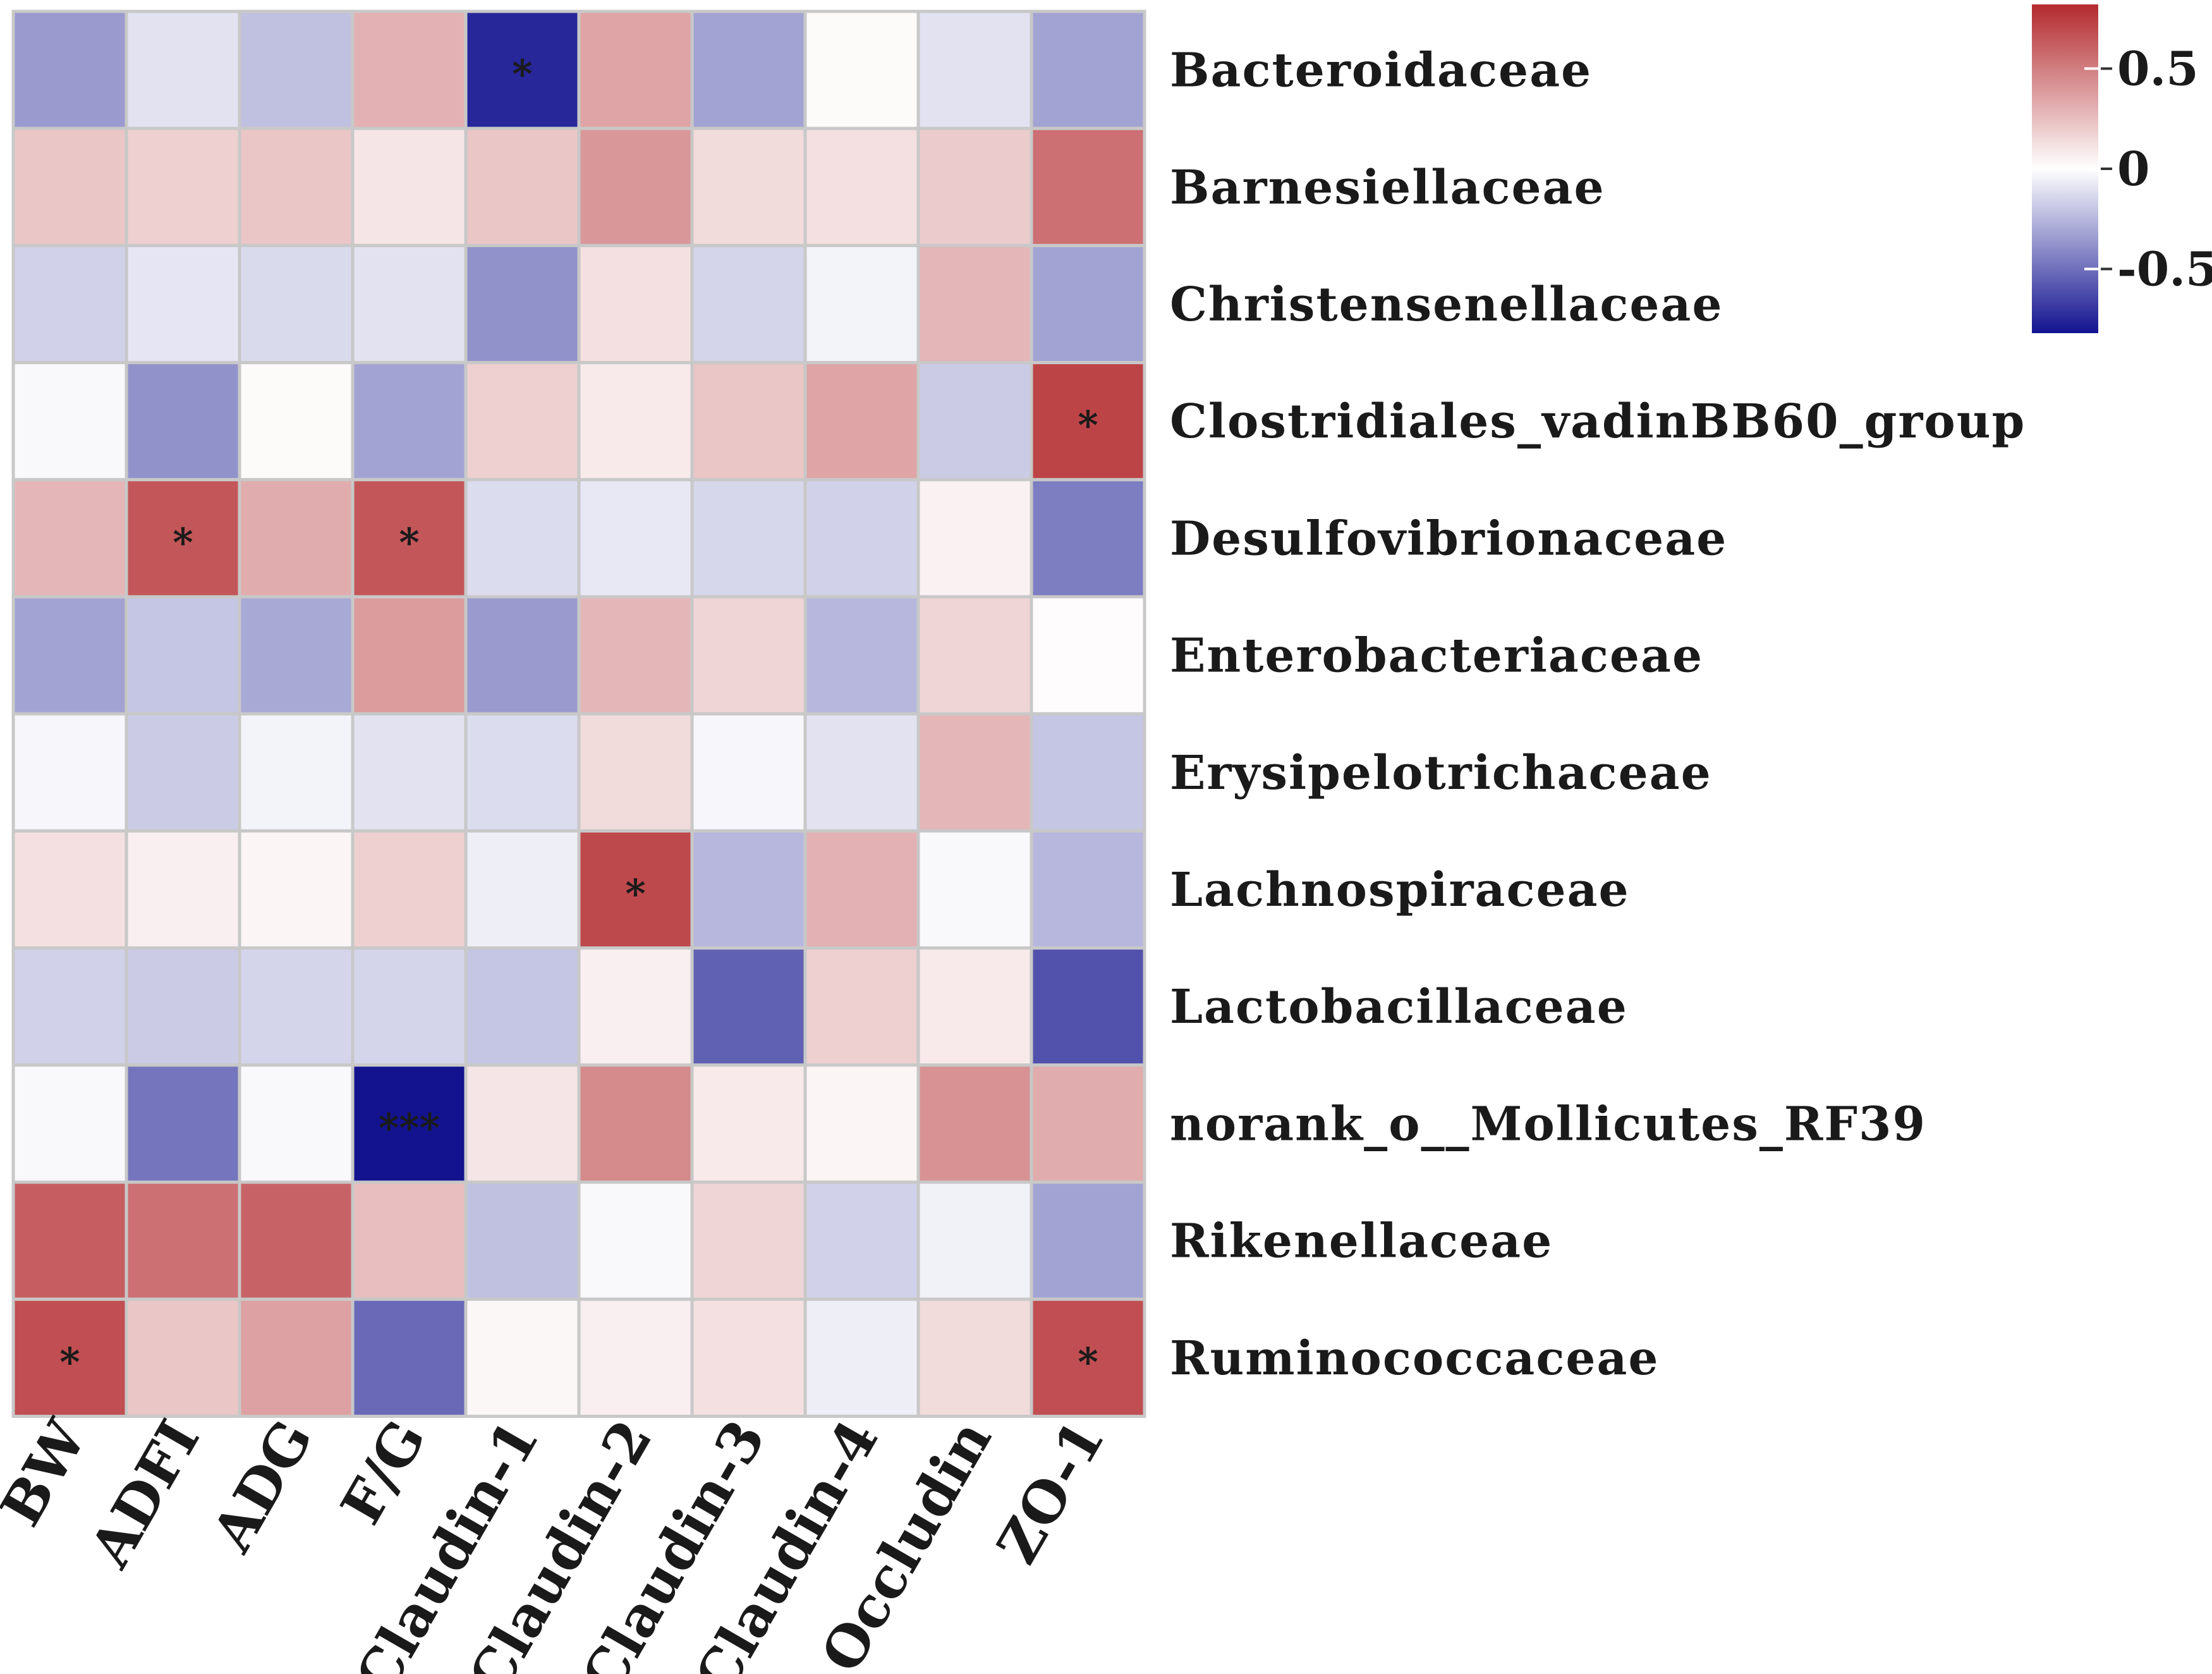 This screenshot has width=2212, height=1674. Describe the element at coordinates (2158, 69) in the screenshot. I see `colorbar-tick-label: 0.5` at that location.